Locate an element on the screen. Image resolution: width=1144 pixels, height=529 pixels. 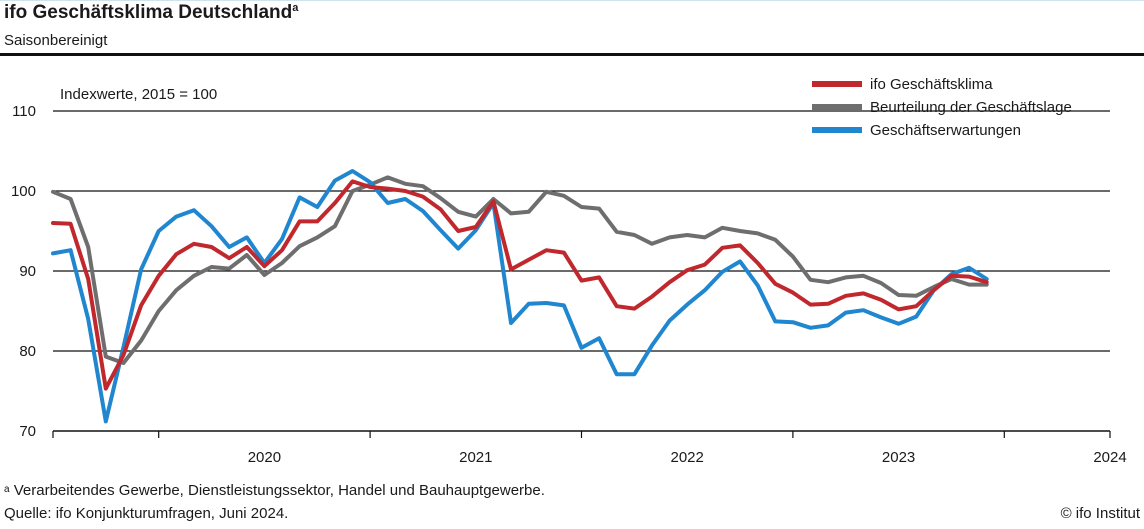
legend-label: Geschäftserwartungen is located at coordinates (945, 130).